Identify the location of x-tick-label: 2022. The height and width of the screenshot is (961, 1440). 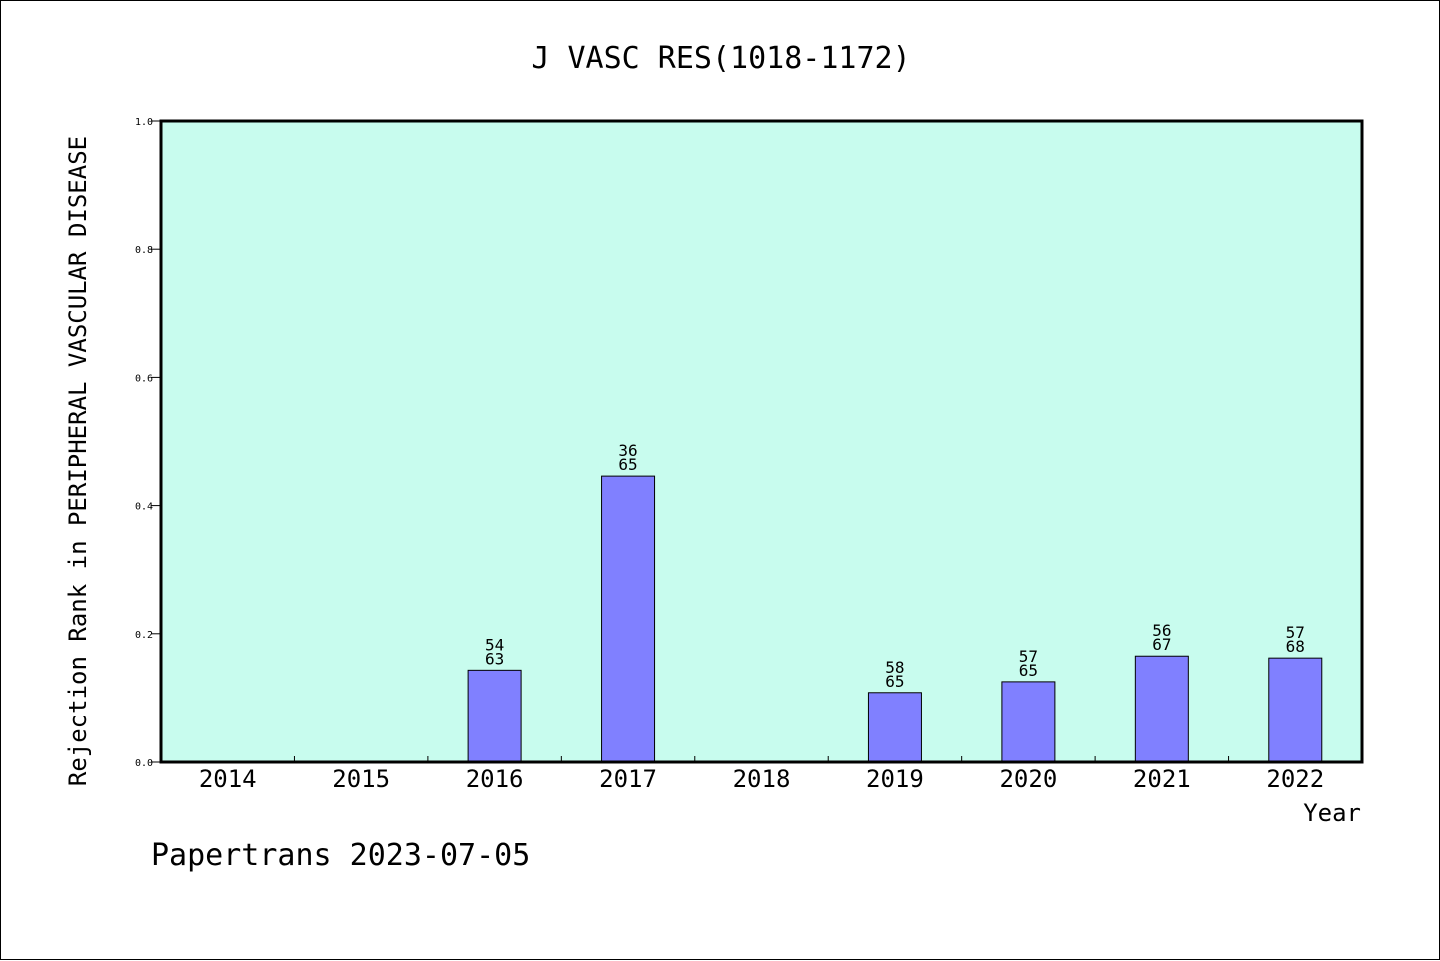
(1295, 779).